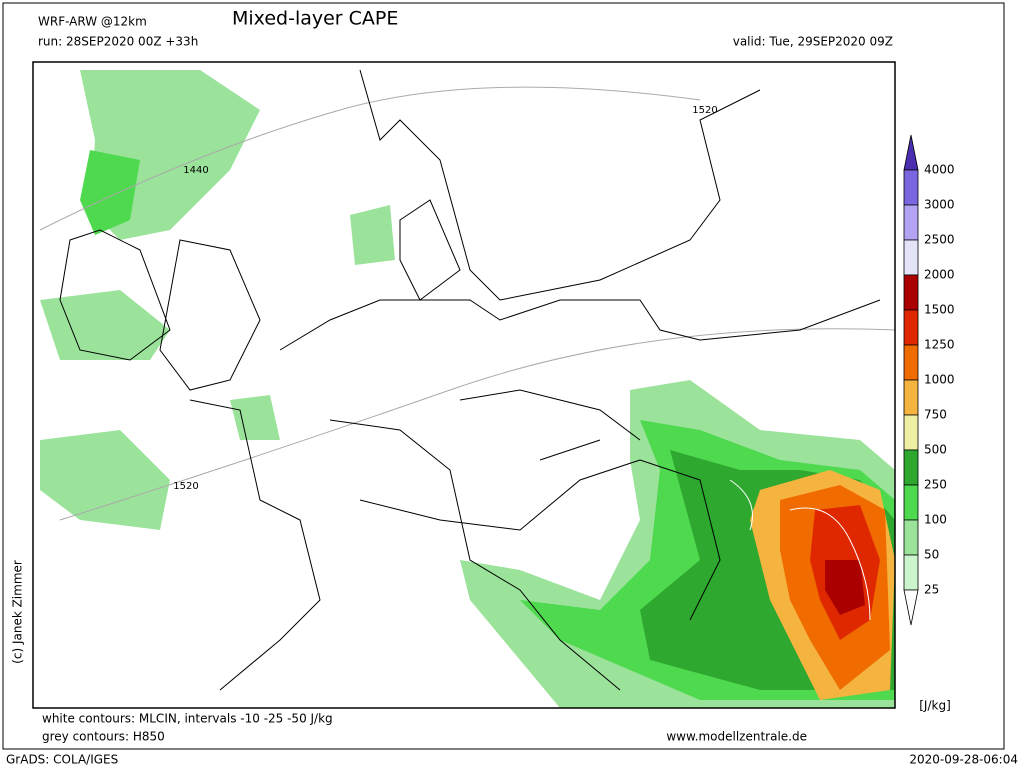 The image size is (1024, 772). What do you see at coordinates (195, 170) in the screenshot?
I see `contour-label: 1440` at bounding box center [195, 170].